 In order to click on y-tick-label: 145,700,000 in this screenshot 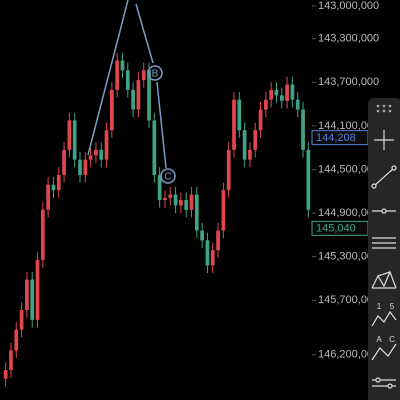, I will do `click(348, 300)`.